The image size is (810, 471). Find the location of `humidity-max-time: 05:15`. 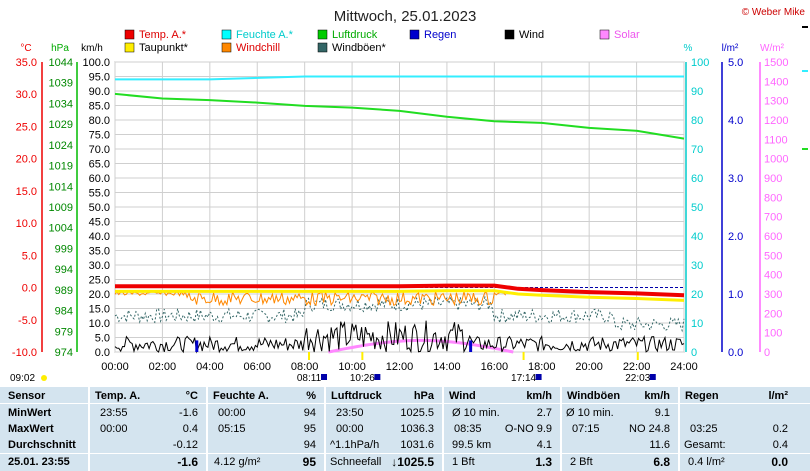

humidity-max-time: 05:15 is located at coordinates (232, 429).